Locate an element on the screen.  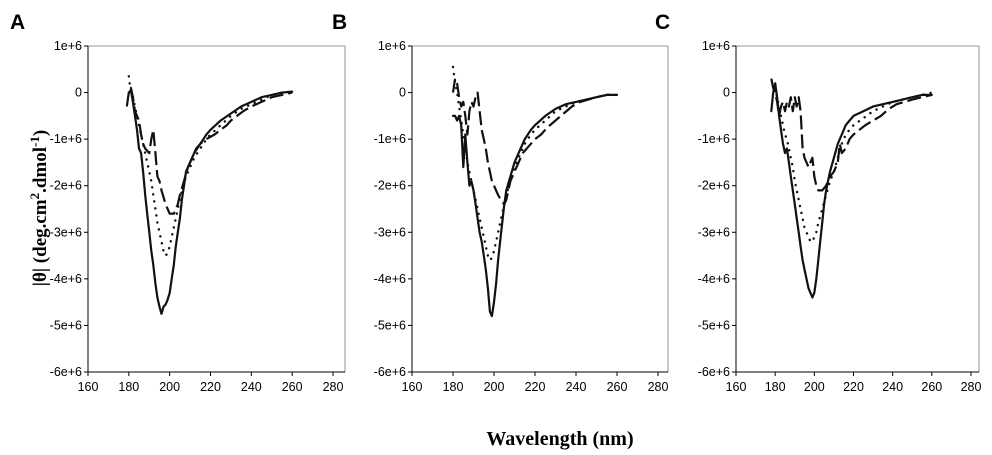
y-axis-title-sup1: 2 is located at coordinates (34, 196).